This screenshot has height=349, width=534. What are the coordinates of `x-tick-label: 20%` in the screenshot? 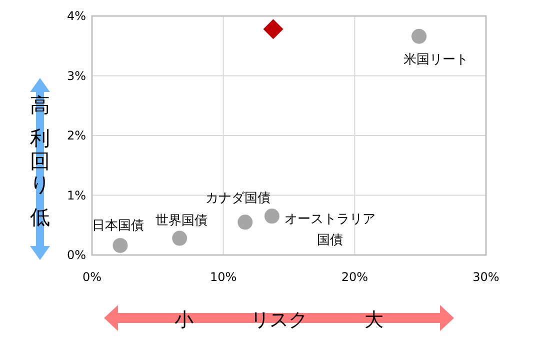 It's located at (354, 277).